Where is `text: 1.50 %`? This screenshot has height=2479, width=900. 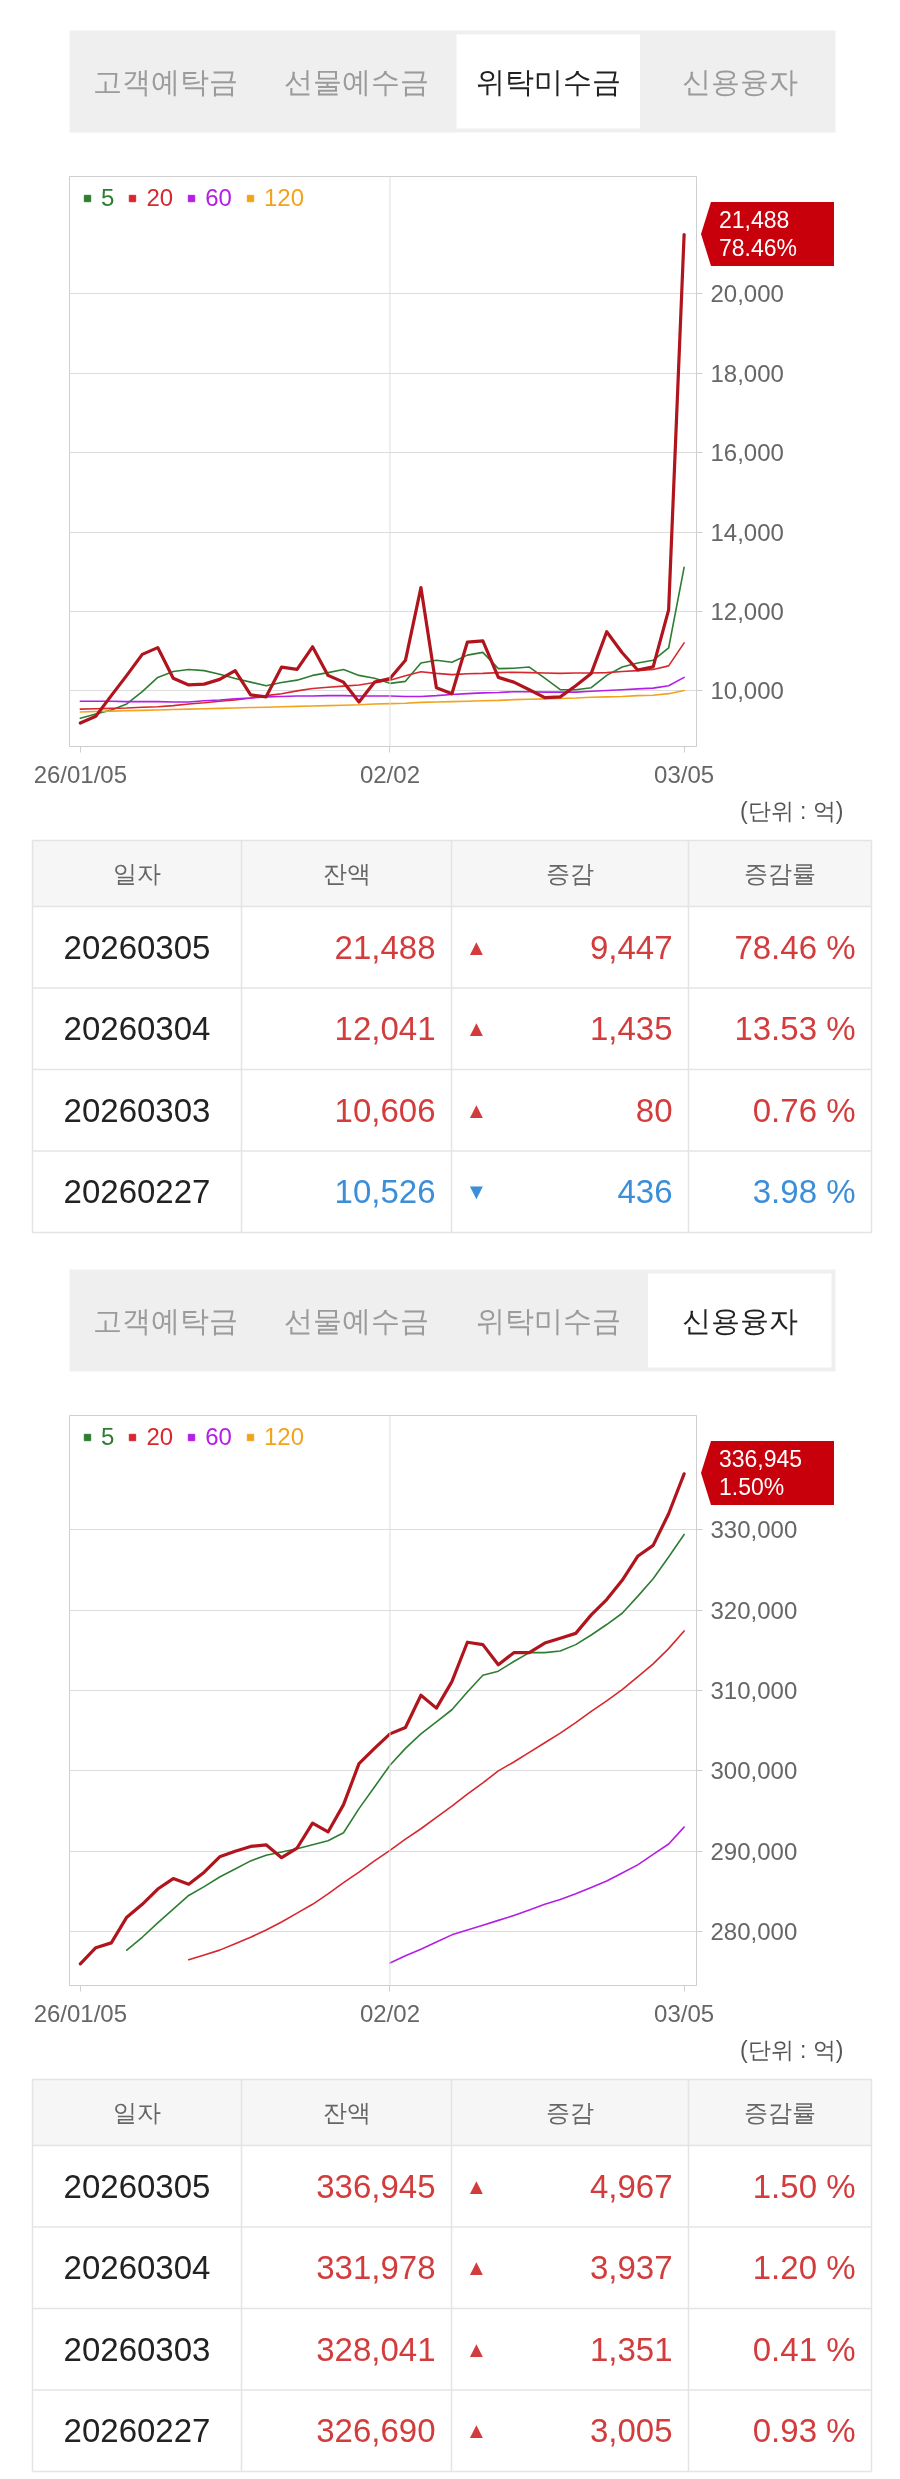 text: 1.50 % is located at coordinates (804, 2186).